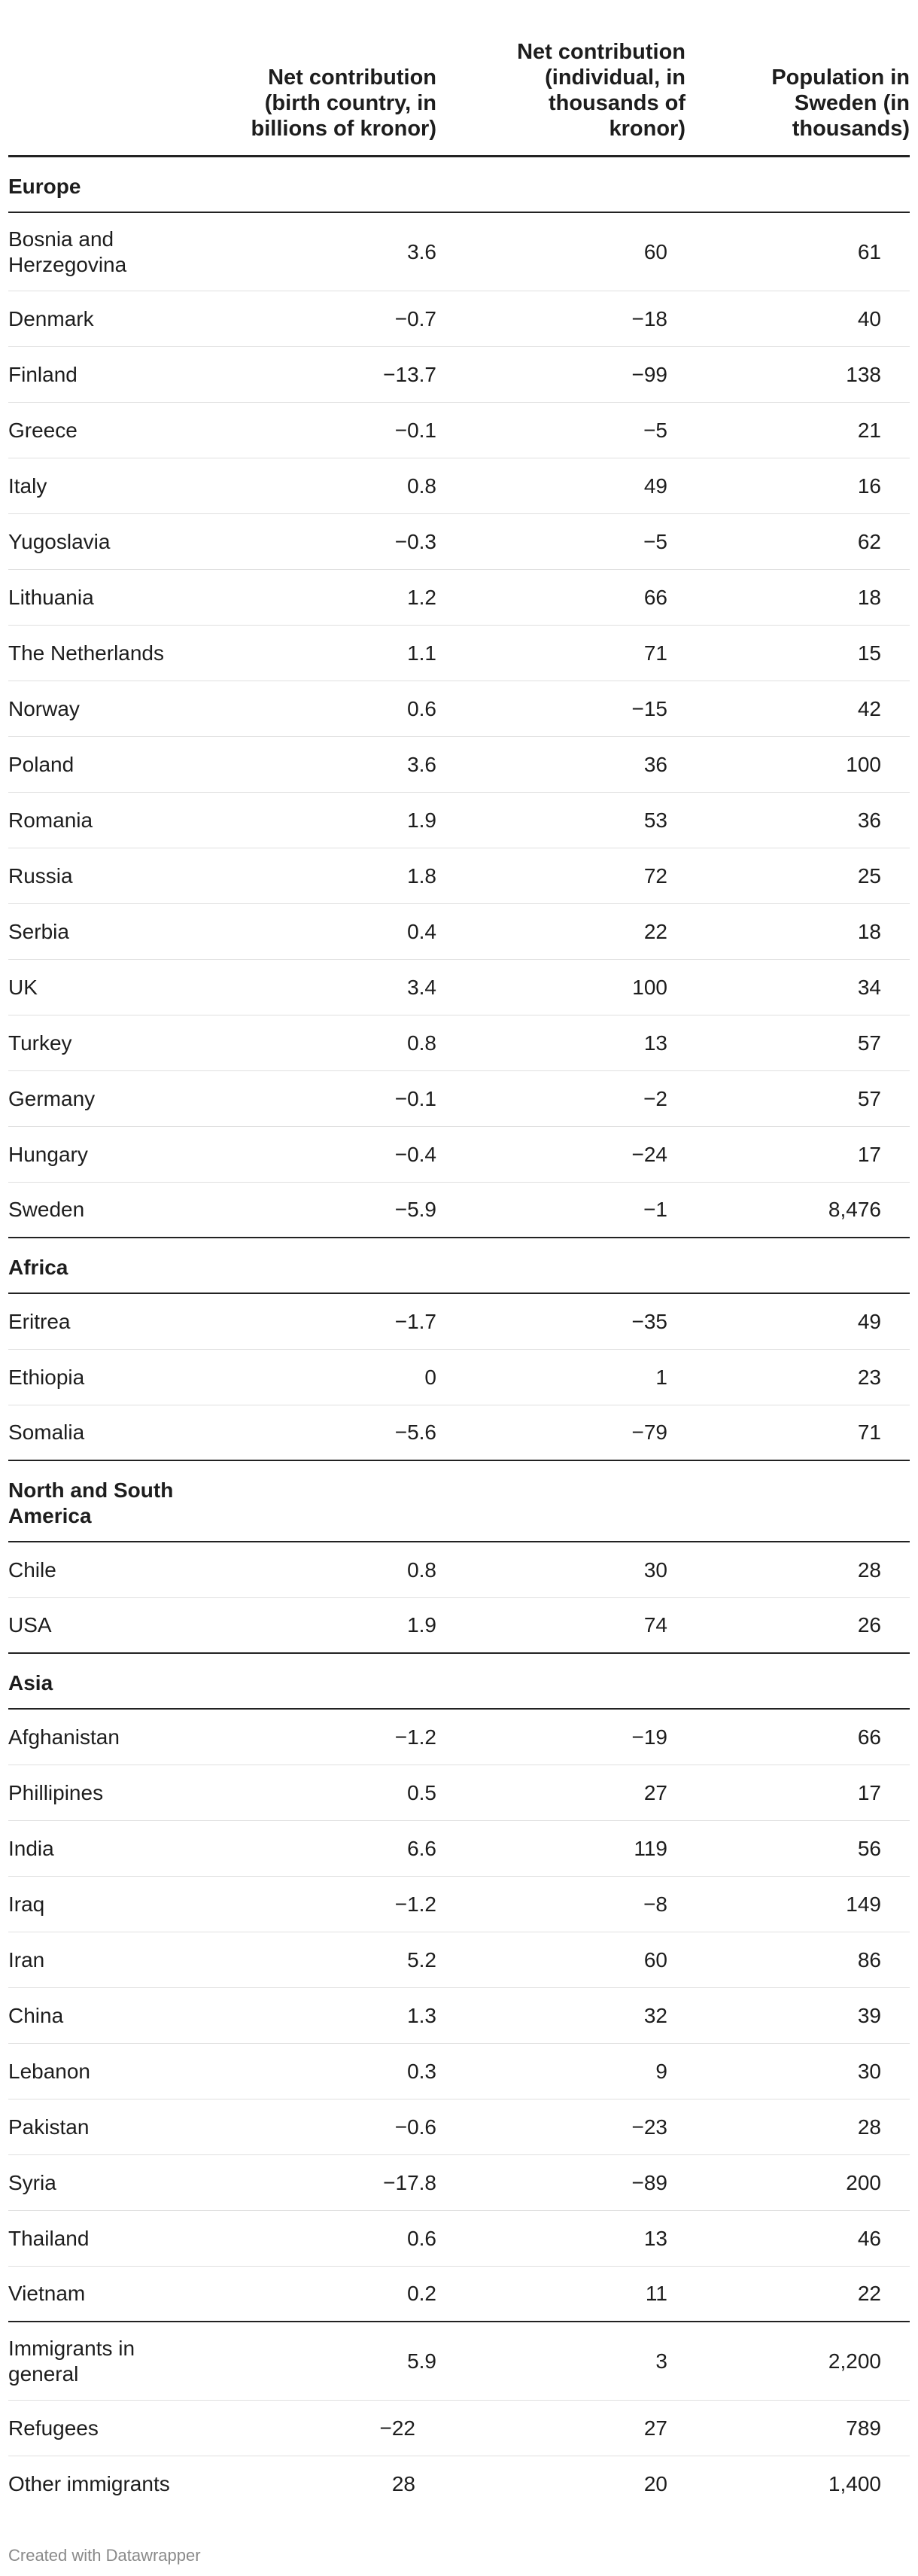 The image size is (918, 2576). I want to click on population-cell: 22, so click(869, 2293).